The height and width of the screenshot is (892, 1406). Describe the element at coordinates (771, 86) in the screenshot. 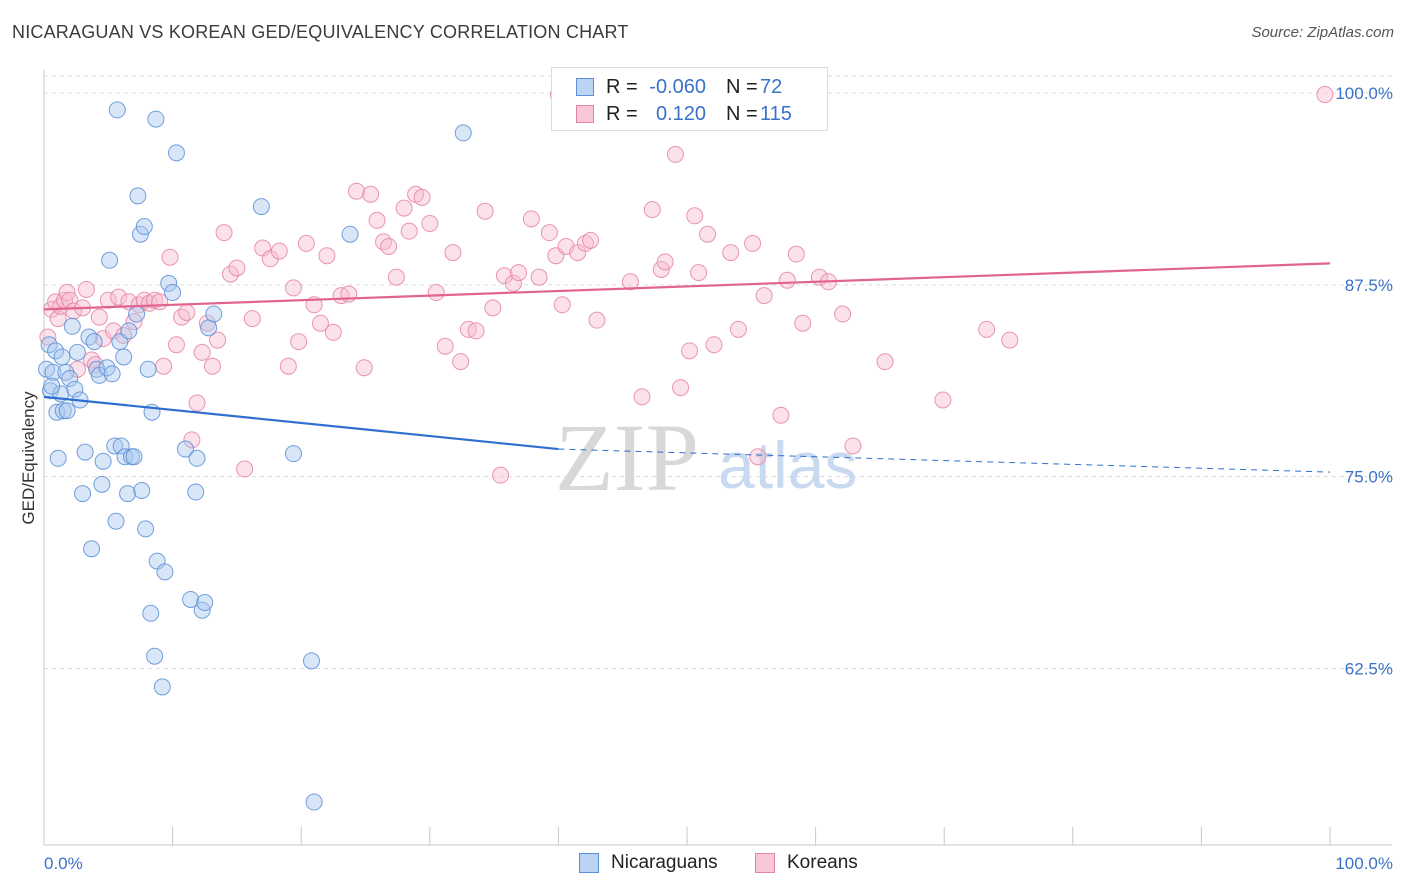

I see `legend-n-value: 72` at that location.